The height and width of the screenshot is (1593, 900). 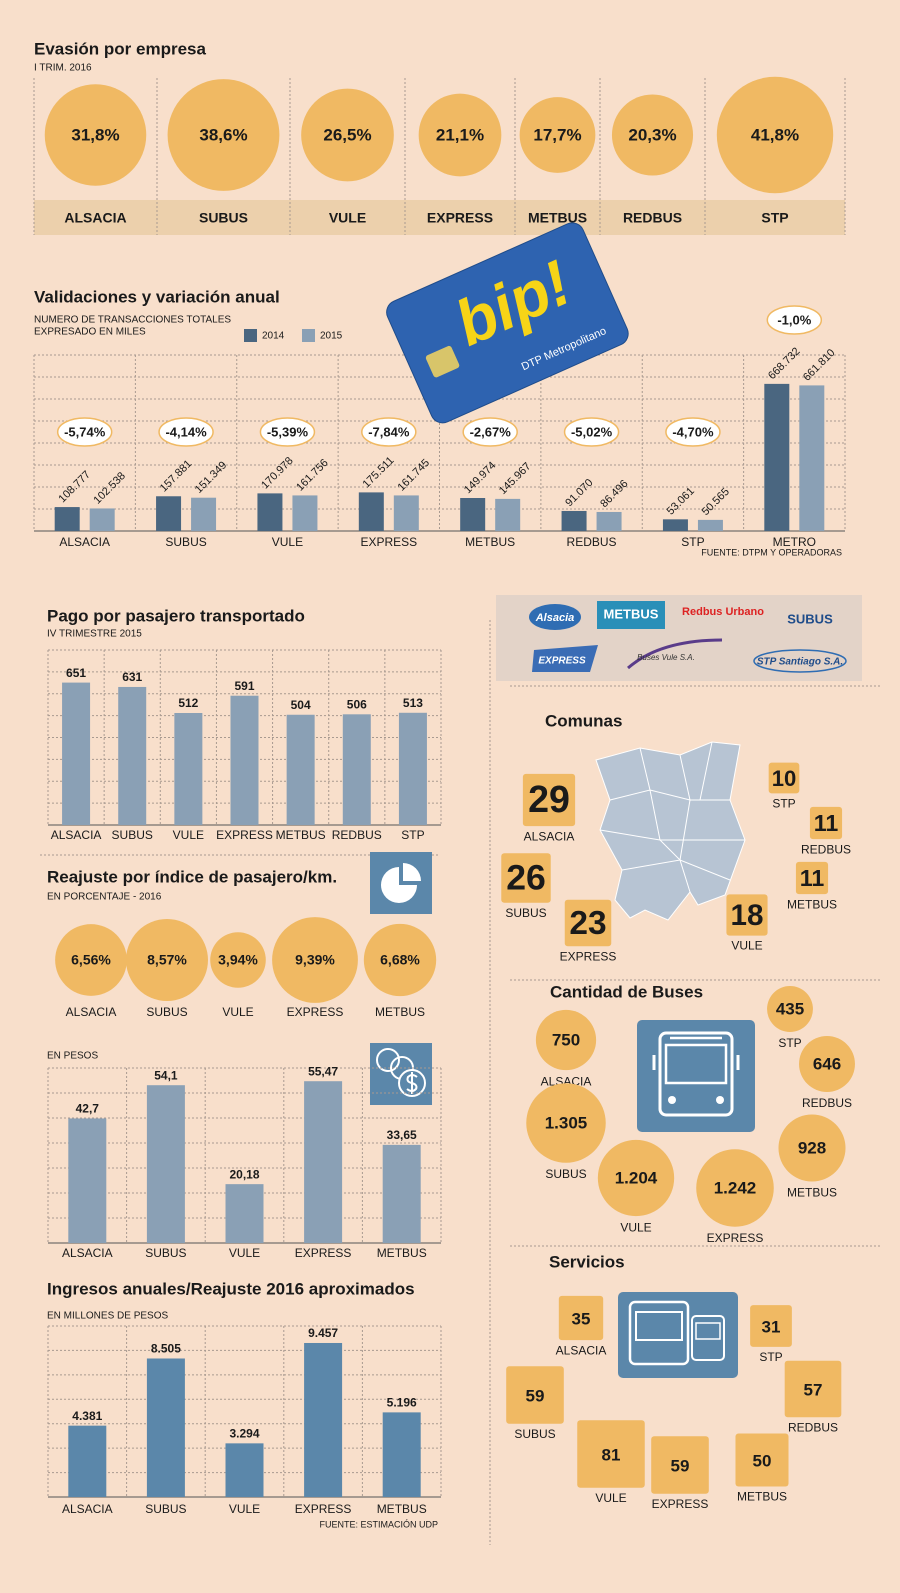 I want to click on value-label: 651, so click(x=76, y=673).